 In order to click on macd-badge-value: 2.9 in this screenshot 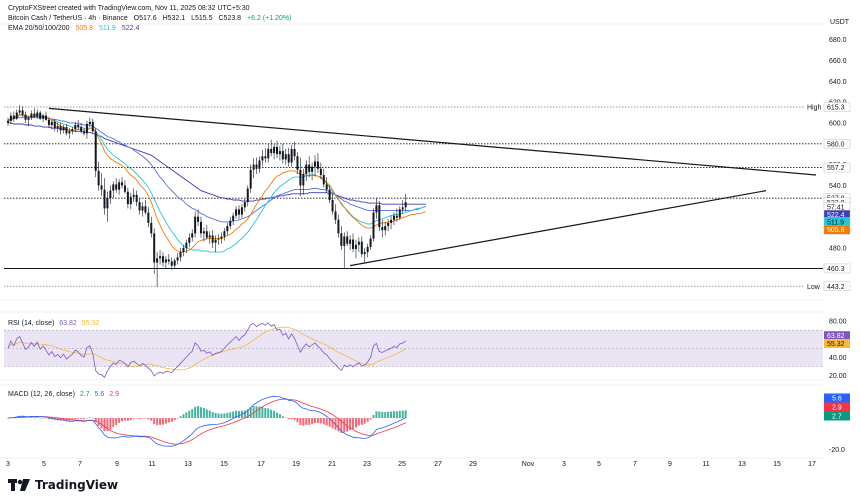, I will do `click(837, 408)`.